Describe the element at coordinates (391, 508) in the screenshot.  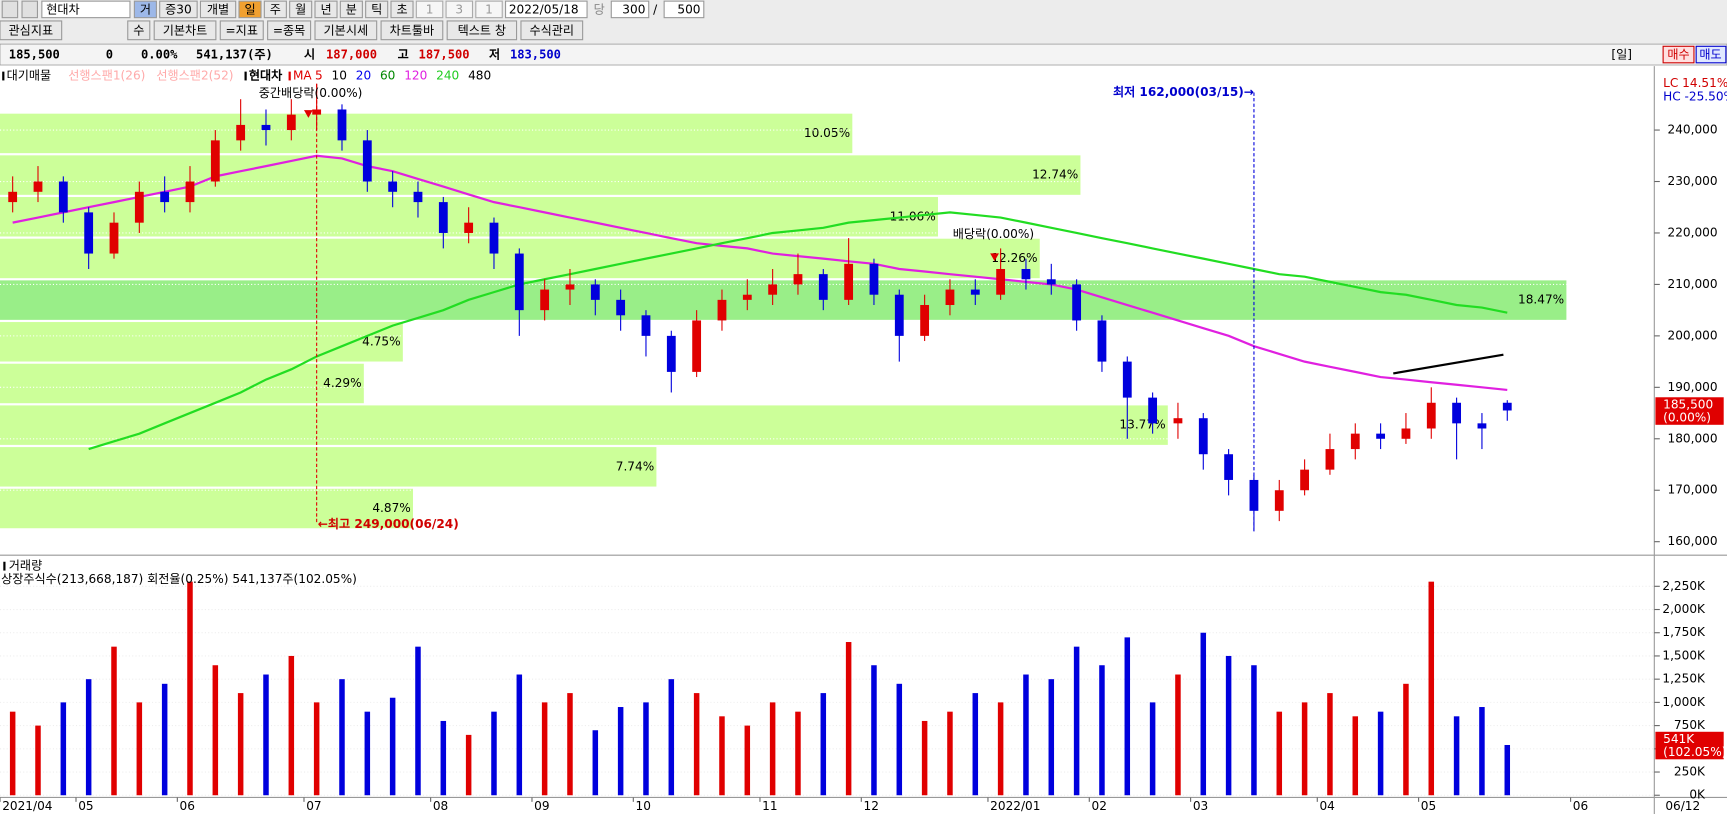
I see `volume-profile-label: 4.87%` at that location.